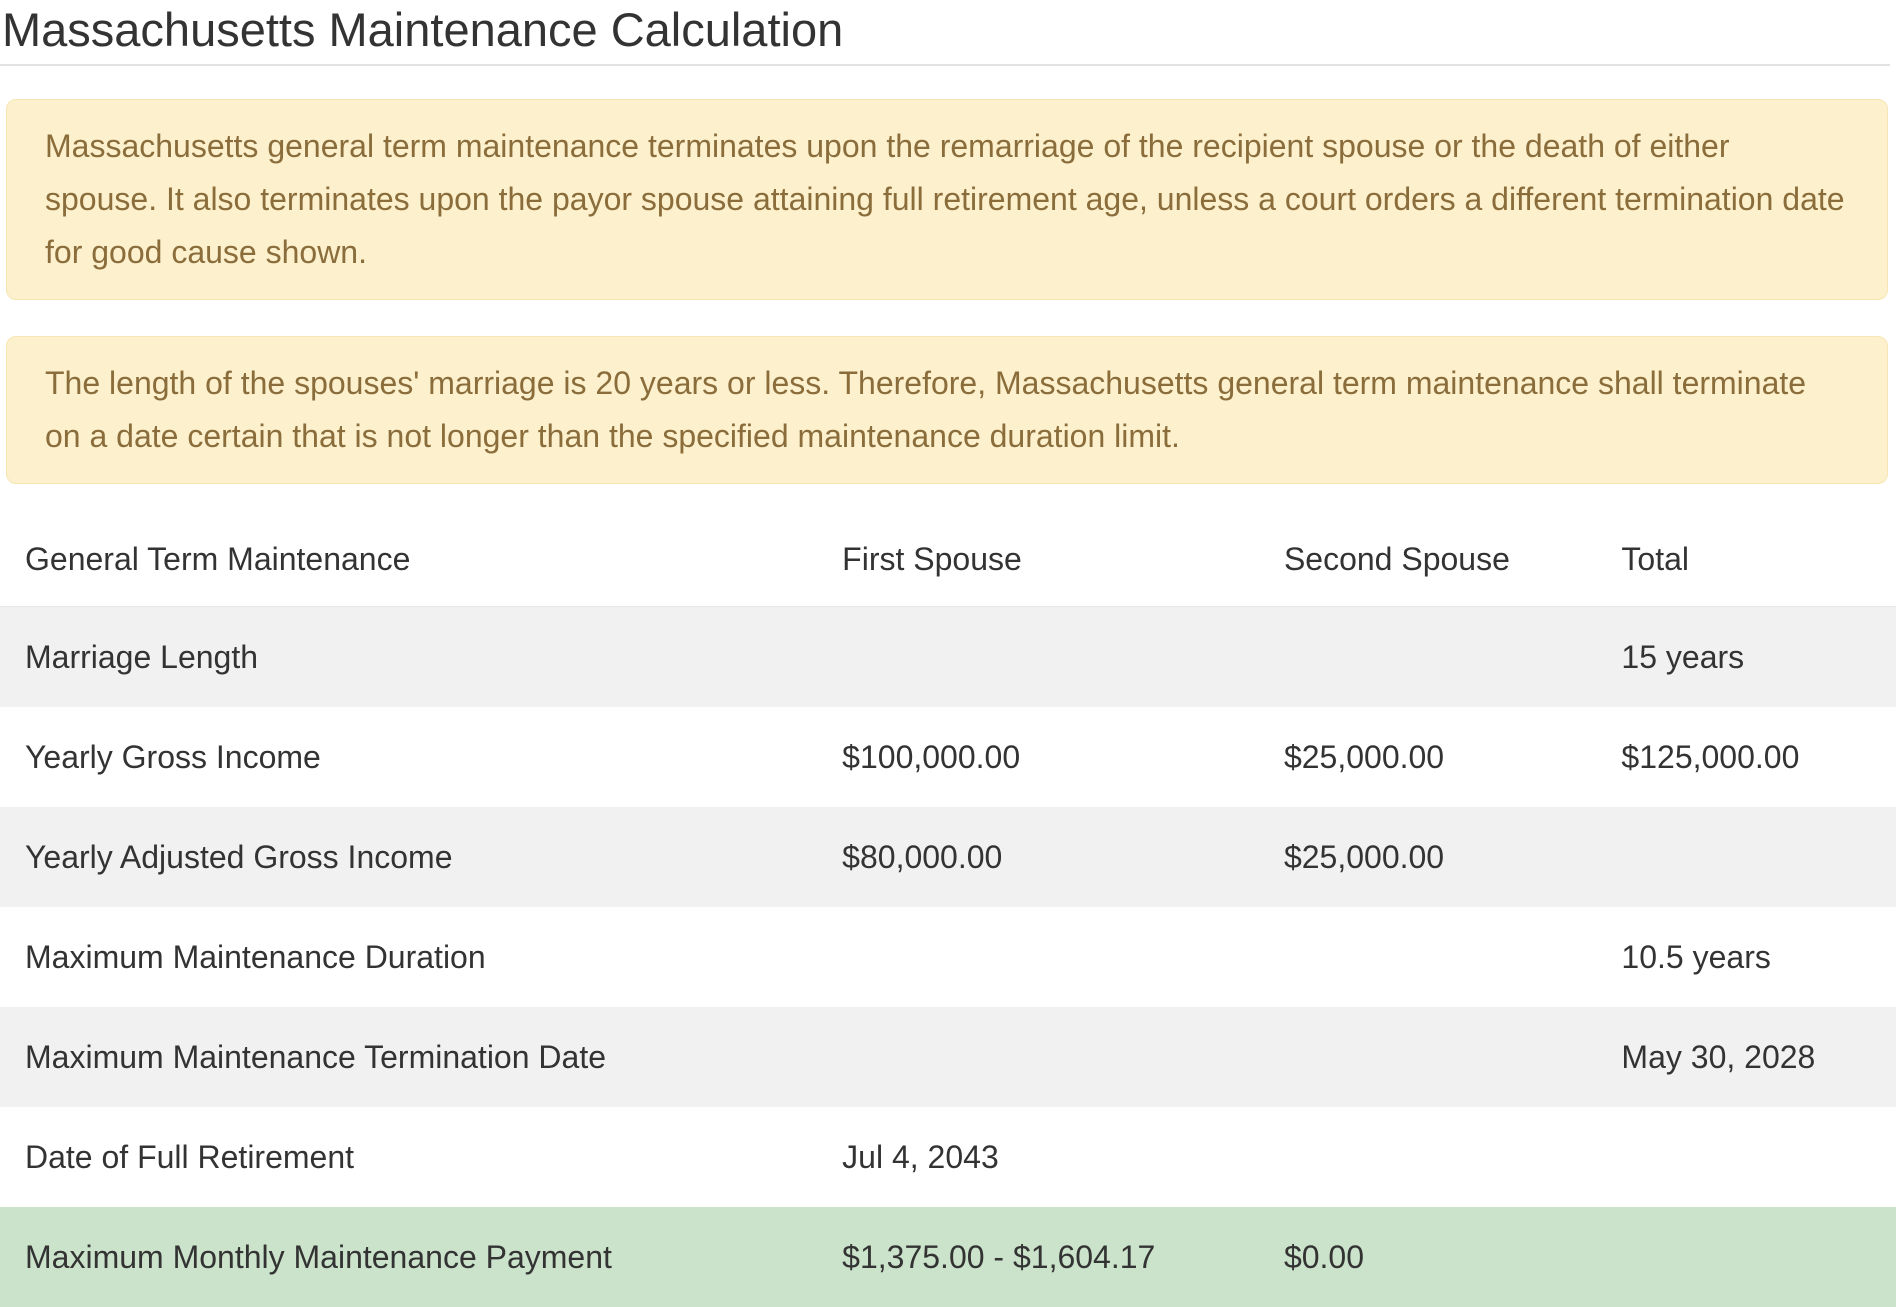  What do you see at coordinates (408, 1257) in the screenshot?
I see `row-label: Maximum Monthly Maintenance Payment` at bounding box center [408, 1257].